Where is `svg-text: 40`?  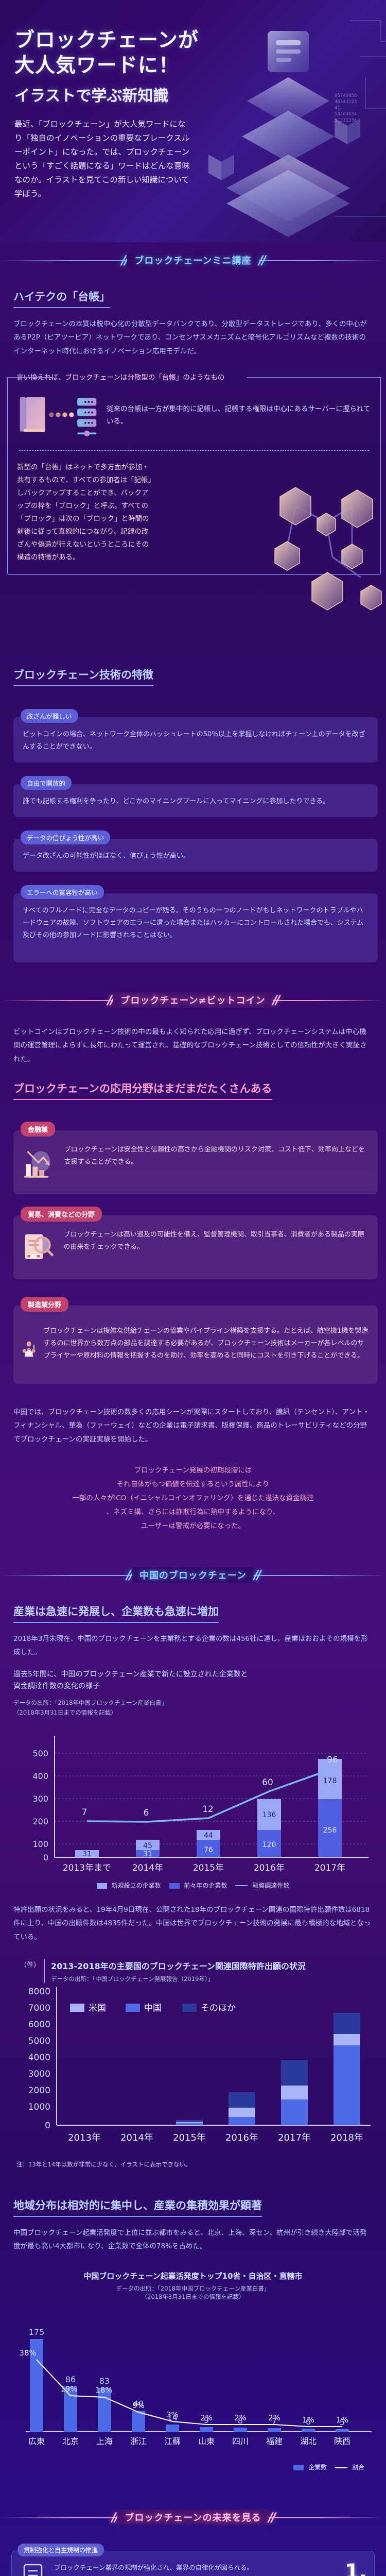 svg-text: 40 is located at coordinates (138, 2404).